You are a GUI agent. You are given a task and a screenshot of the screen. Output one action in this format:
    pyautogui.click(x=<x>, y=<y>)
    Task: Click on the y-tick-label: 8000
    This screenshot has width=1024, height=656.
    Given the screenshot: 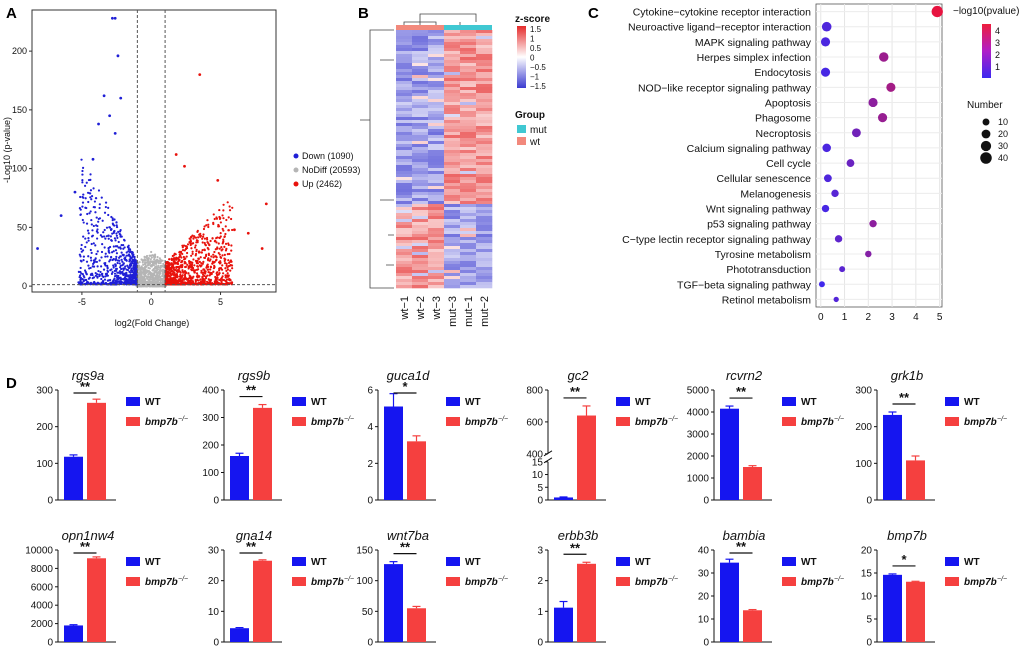 What is the action you would take?
    pyautogui.click(x=42, y=569)
    